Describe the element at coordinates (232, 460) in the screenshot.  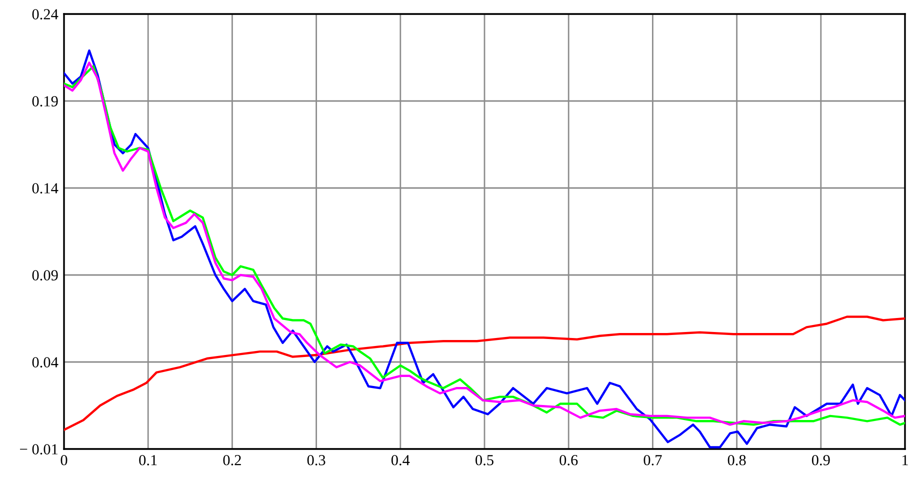
I see `x-tick-label: 0.2` at that location.